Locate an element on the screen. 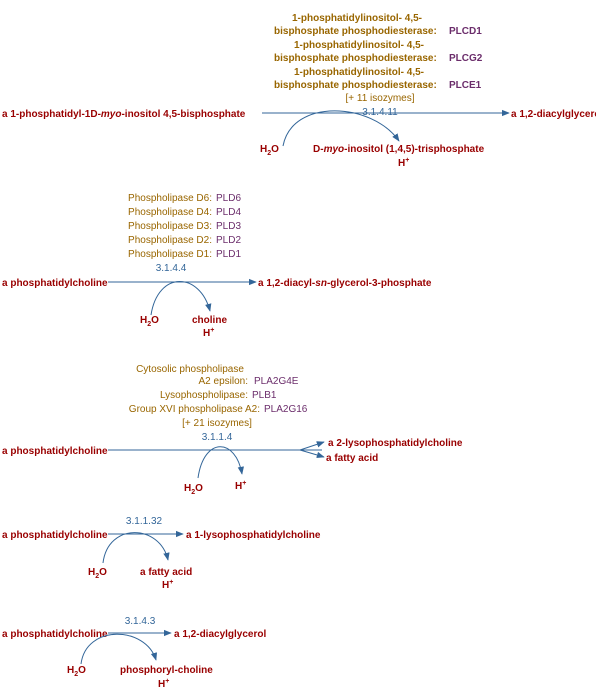 Image resolution: width=596 pixels, height=690 pixels. isozymes-link: [+ 11 isozymes] is located at coordinates (379, 98).